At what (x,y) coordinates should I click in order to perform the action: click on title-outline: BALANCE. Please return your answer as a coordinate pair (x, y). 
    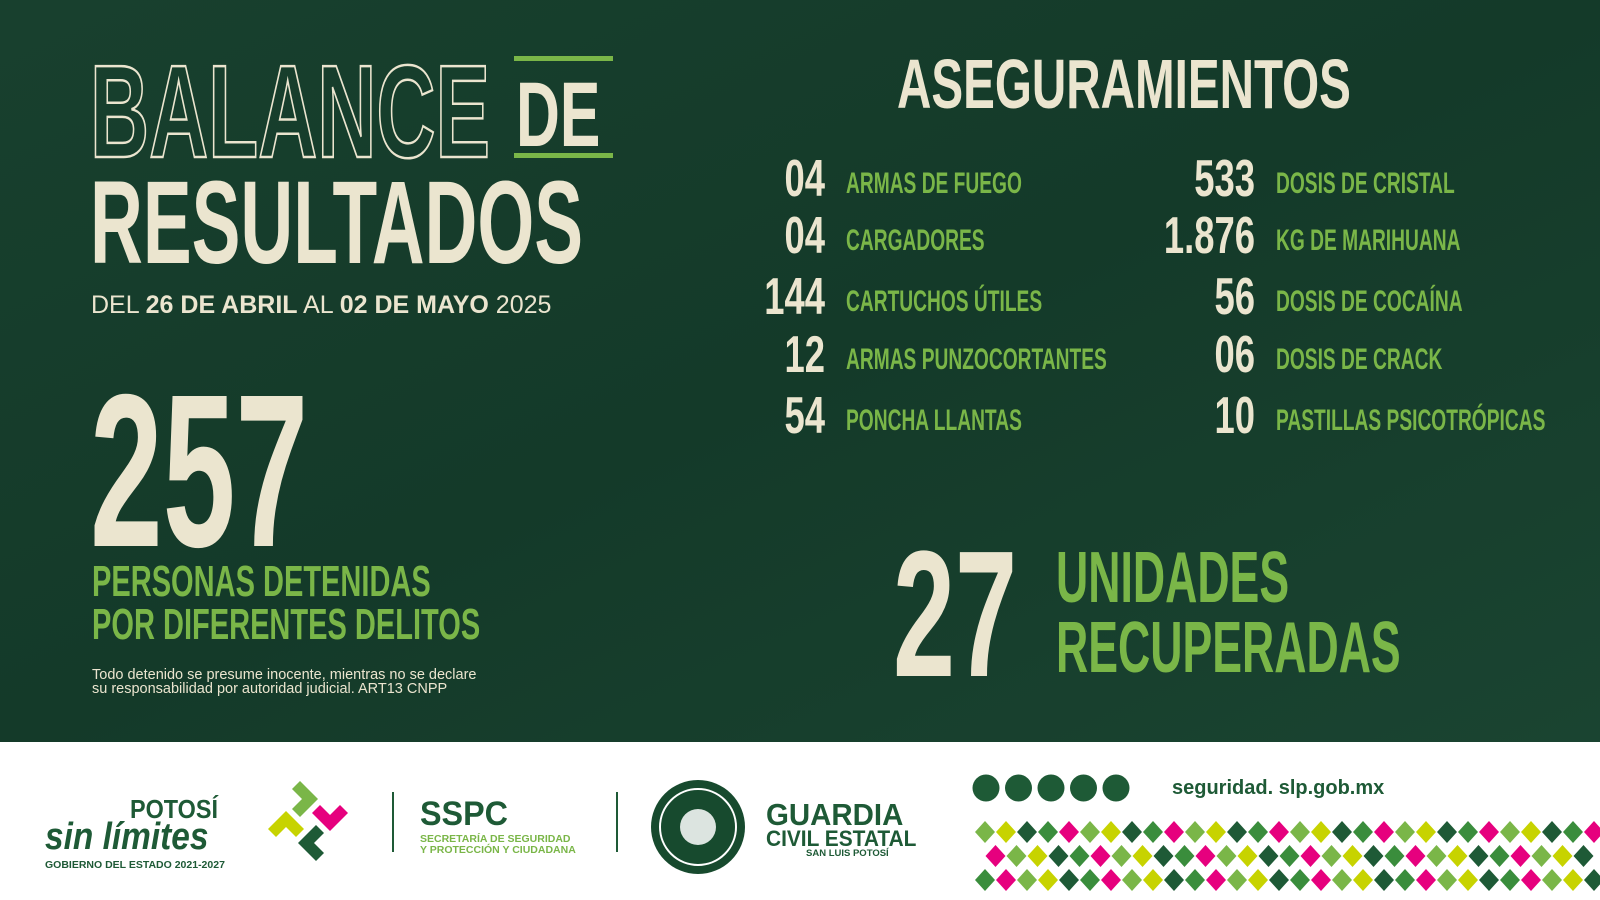
    Looking at the image, I should click on (290, 112).